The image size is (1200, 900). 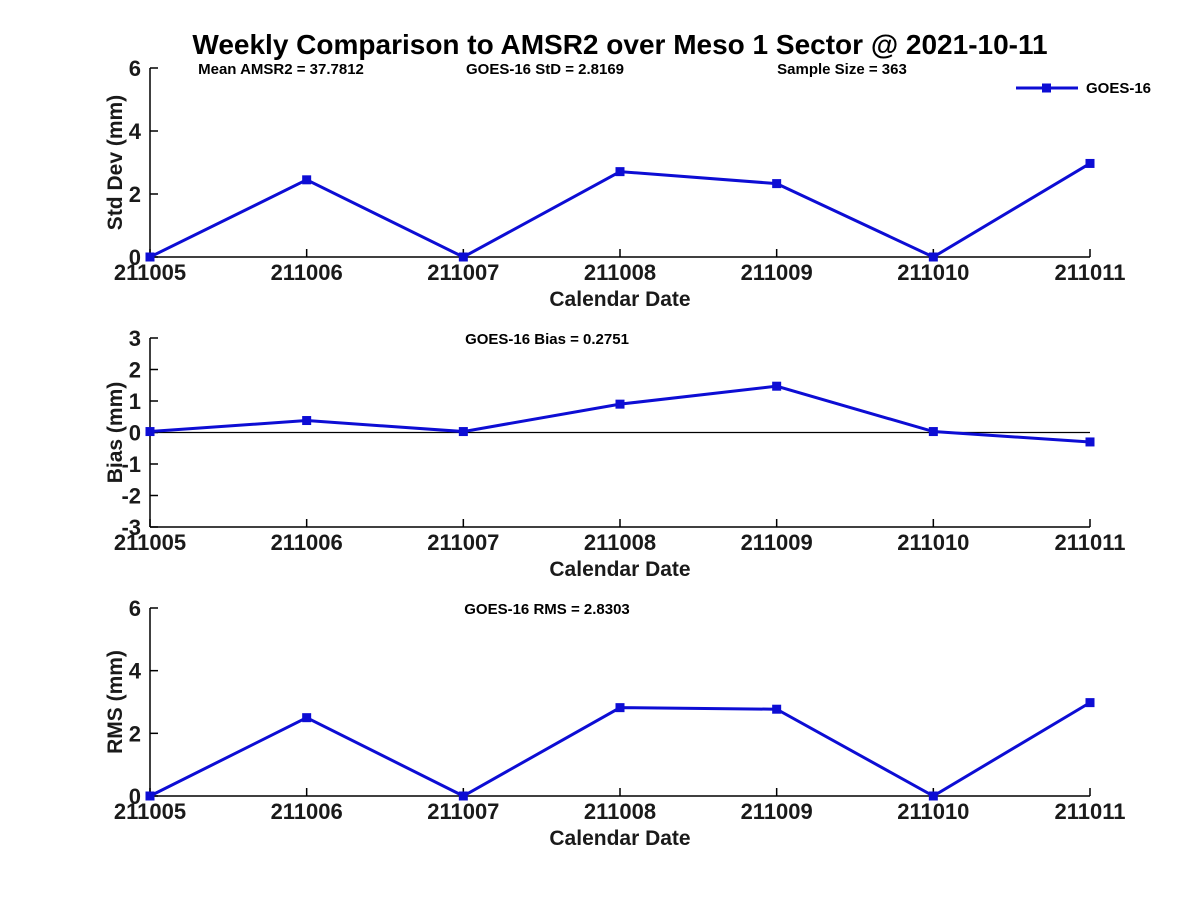 What do you see at coordinates (547, 609) in the screenshot?
I see `annotation-text: GOES-16 RMS = 2.8303` at bounding box center [547, 609].